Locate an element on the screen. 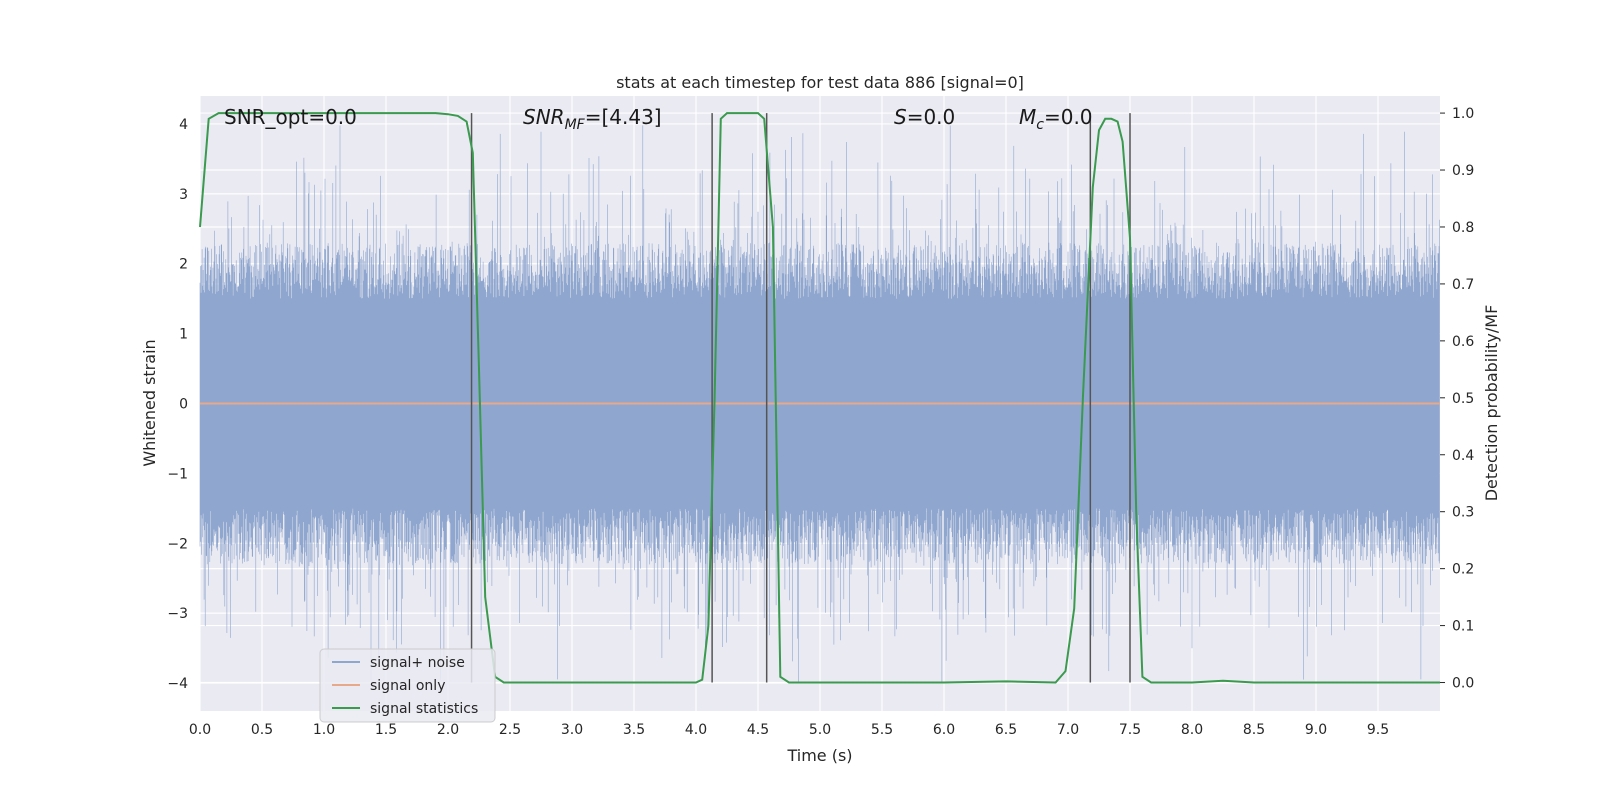 The image size is (1600, 800). x-tick-label: 6.0 is located at coordinates (944, 730).